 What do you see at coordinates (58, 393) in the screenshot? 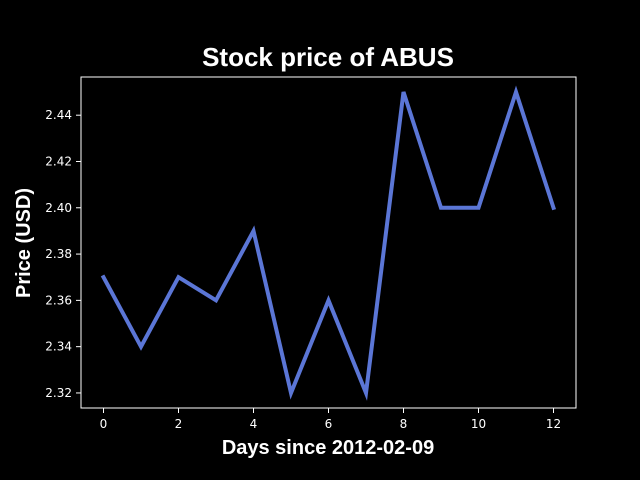
I see `y-tick-label: 2.32` at bounding box center [58, 393].